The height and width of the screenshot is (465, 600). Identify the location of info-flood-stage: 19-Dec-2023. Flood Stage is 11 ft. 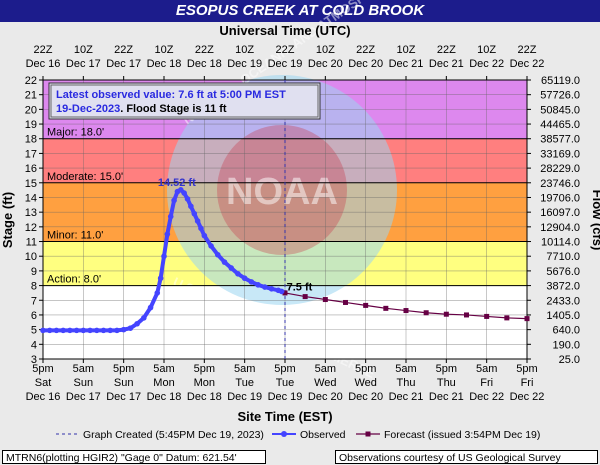
(141, 109).